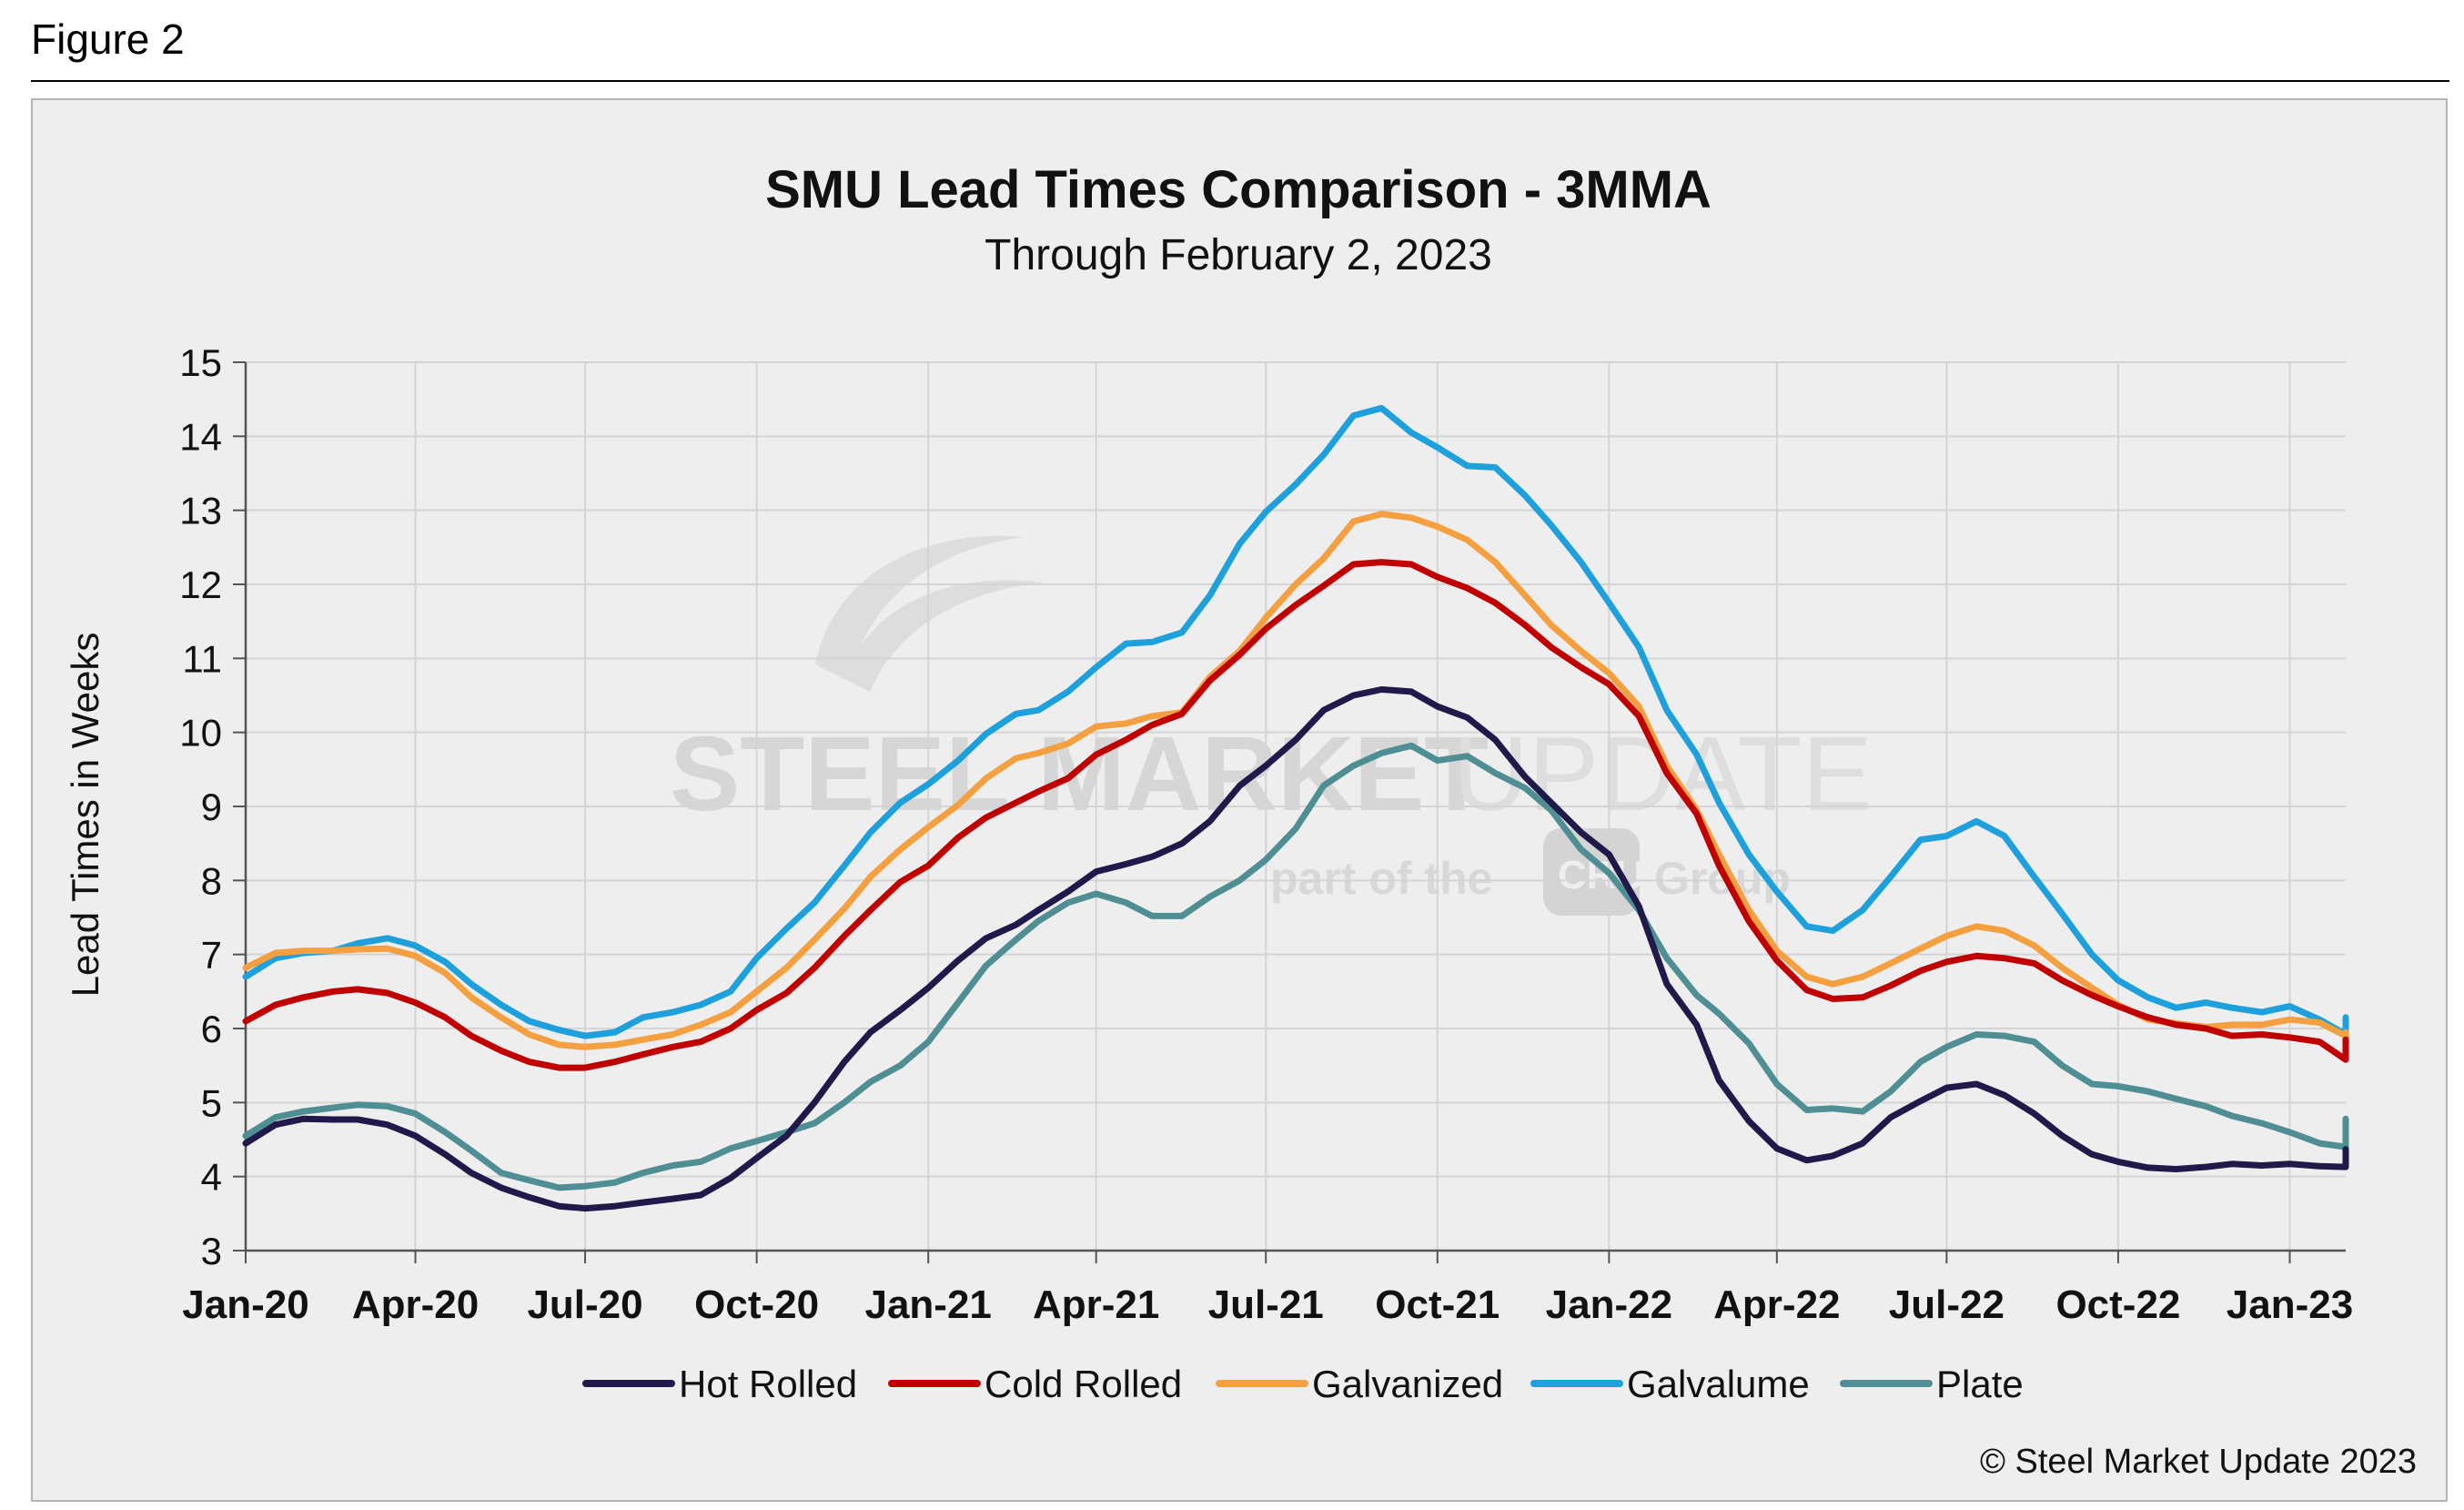 This screenshot has height=1510, width=2464. I want to click on watermark-cru-badge, so click(1591, 872).